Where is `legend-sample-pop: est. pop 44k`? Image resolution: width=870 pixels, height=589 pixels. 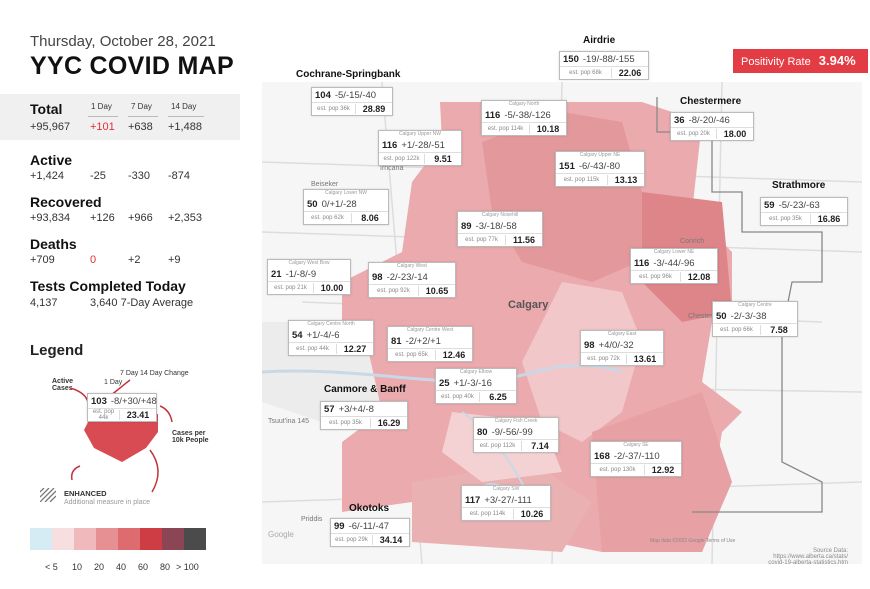
legend-sample-pop: est. pop 44k is located at coordinates (103, 415).